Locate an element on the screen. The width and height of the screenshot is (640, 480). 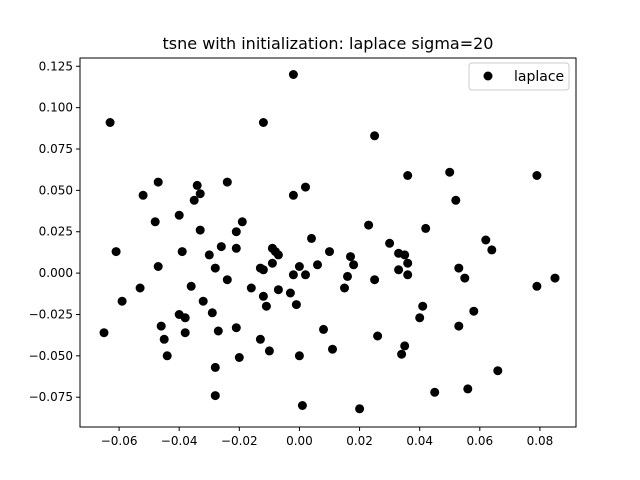
y-tick-label: −0.025 is located at coordinates (51, 314).